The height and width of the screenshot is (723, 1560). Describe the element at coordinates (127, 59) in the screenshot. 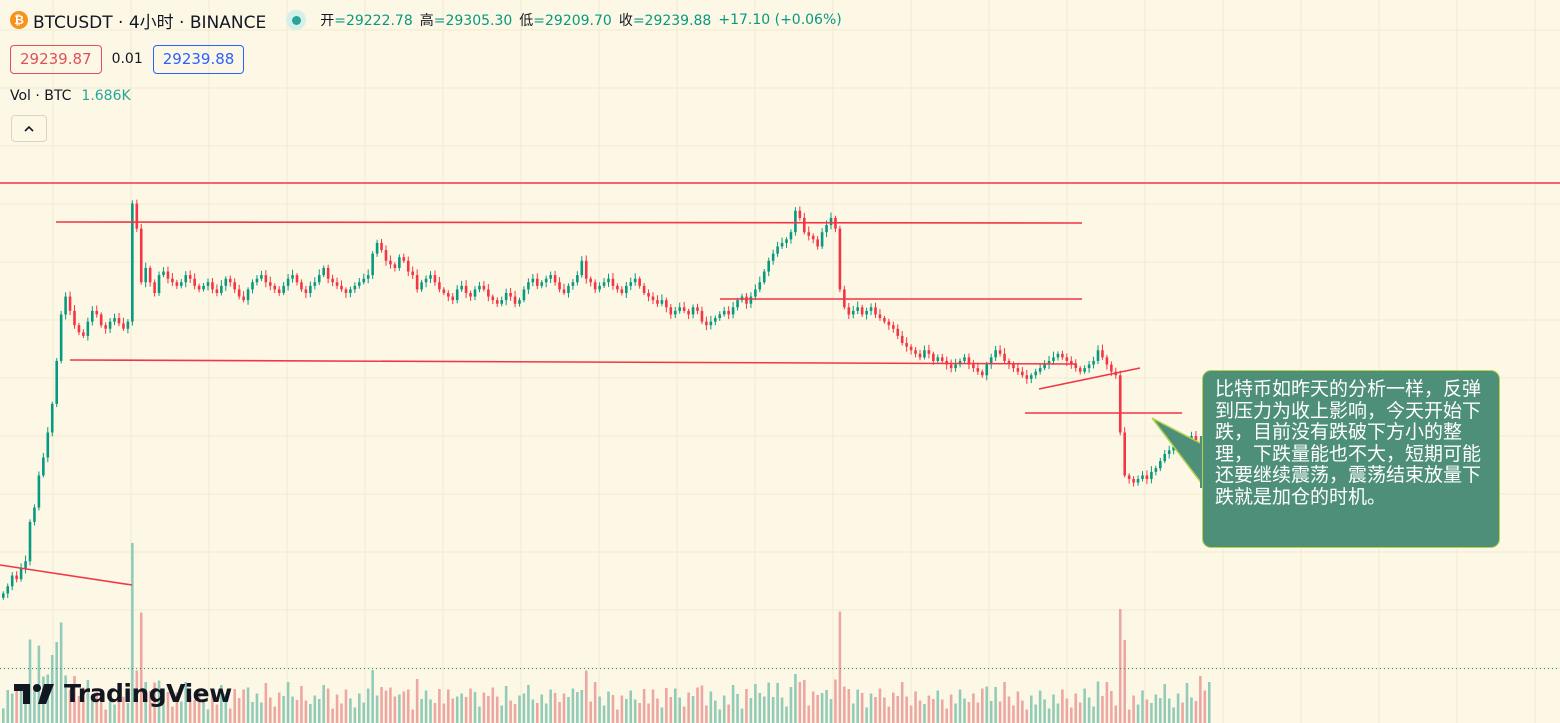

I see `spread-value: 0.01` at that location.